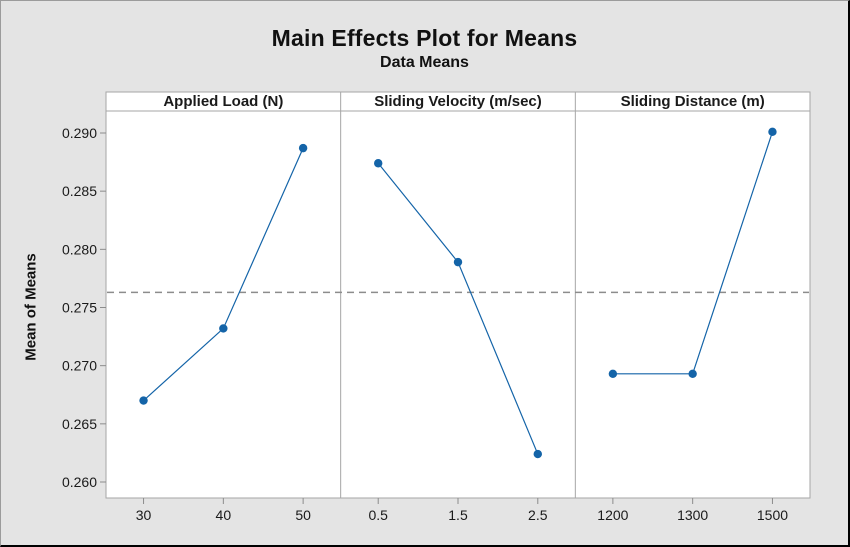 Image resolution: width=850 pixels, height=547 pixels. I want to click on x-tick-label: 1300, so click(692, 515).